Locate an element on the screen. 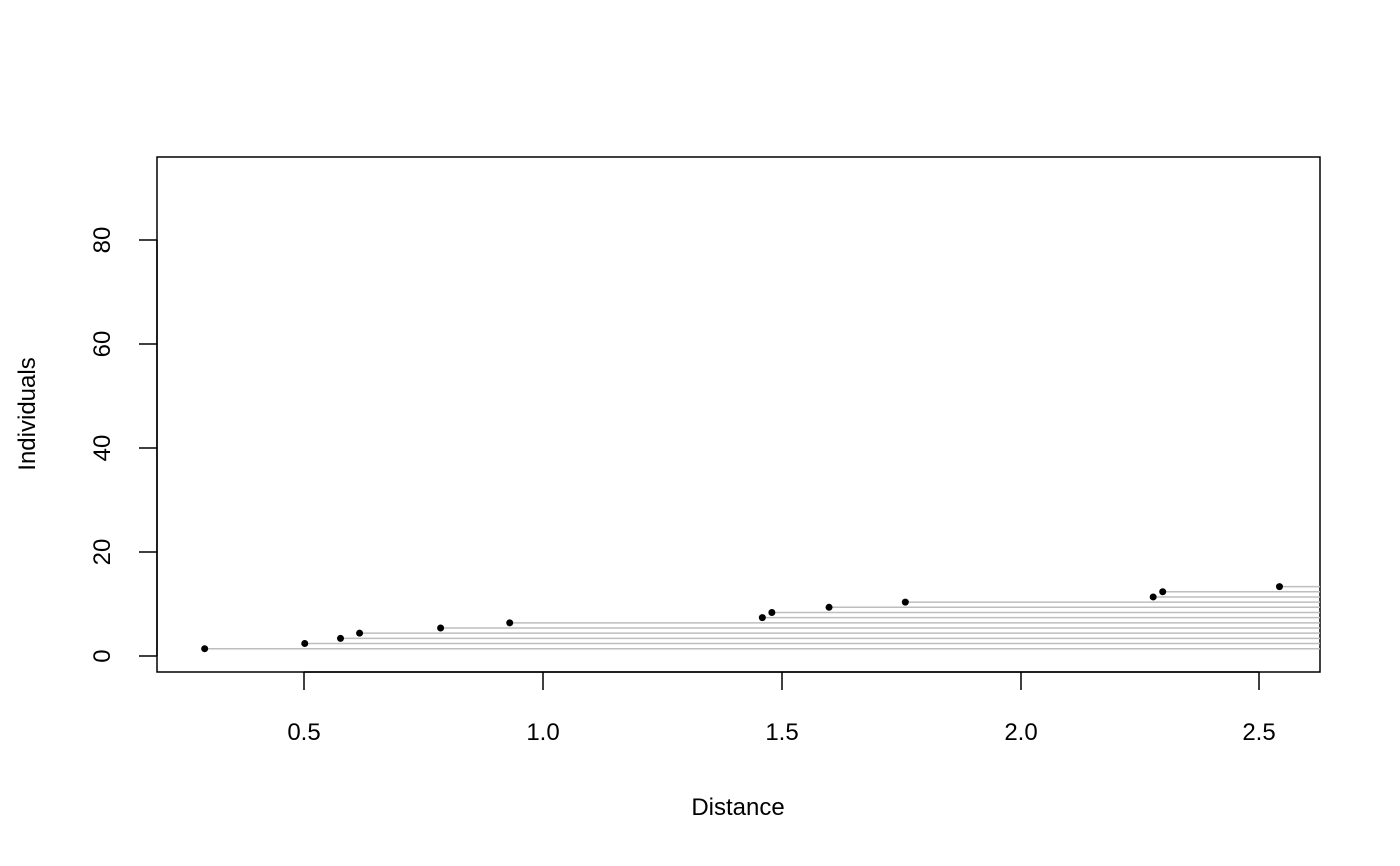 The width and height of the screenshot is (1400, 866). x-tick-label: 2.5 is located at coordinates (1258, 732).